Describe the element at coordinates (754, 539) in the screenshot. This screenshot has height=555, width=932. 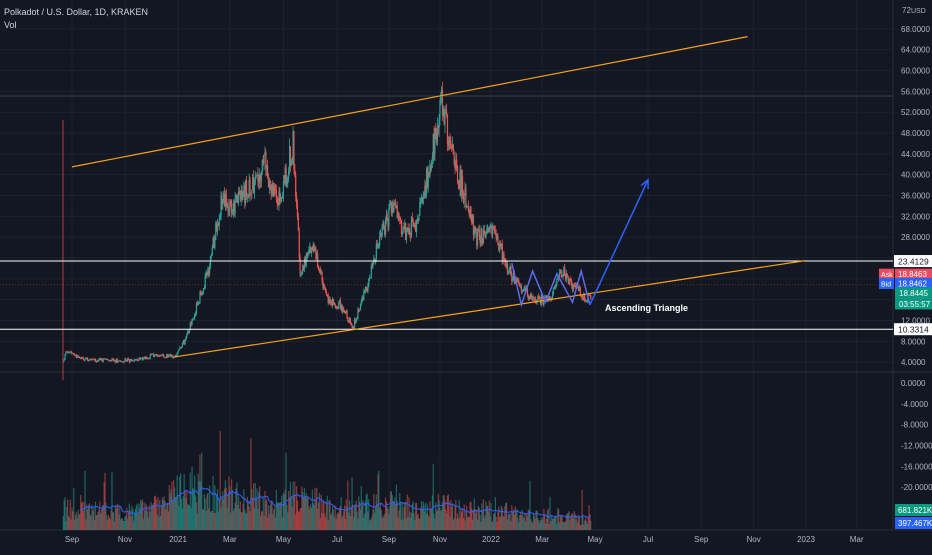
I see `time-axis-tick-label: Nov` at that location.